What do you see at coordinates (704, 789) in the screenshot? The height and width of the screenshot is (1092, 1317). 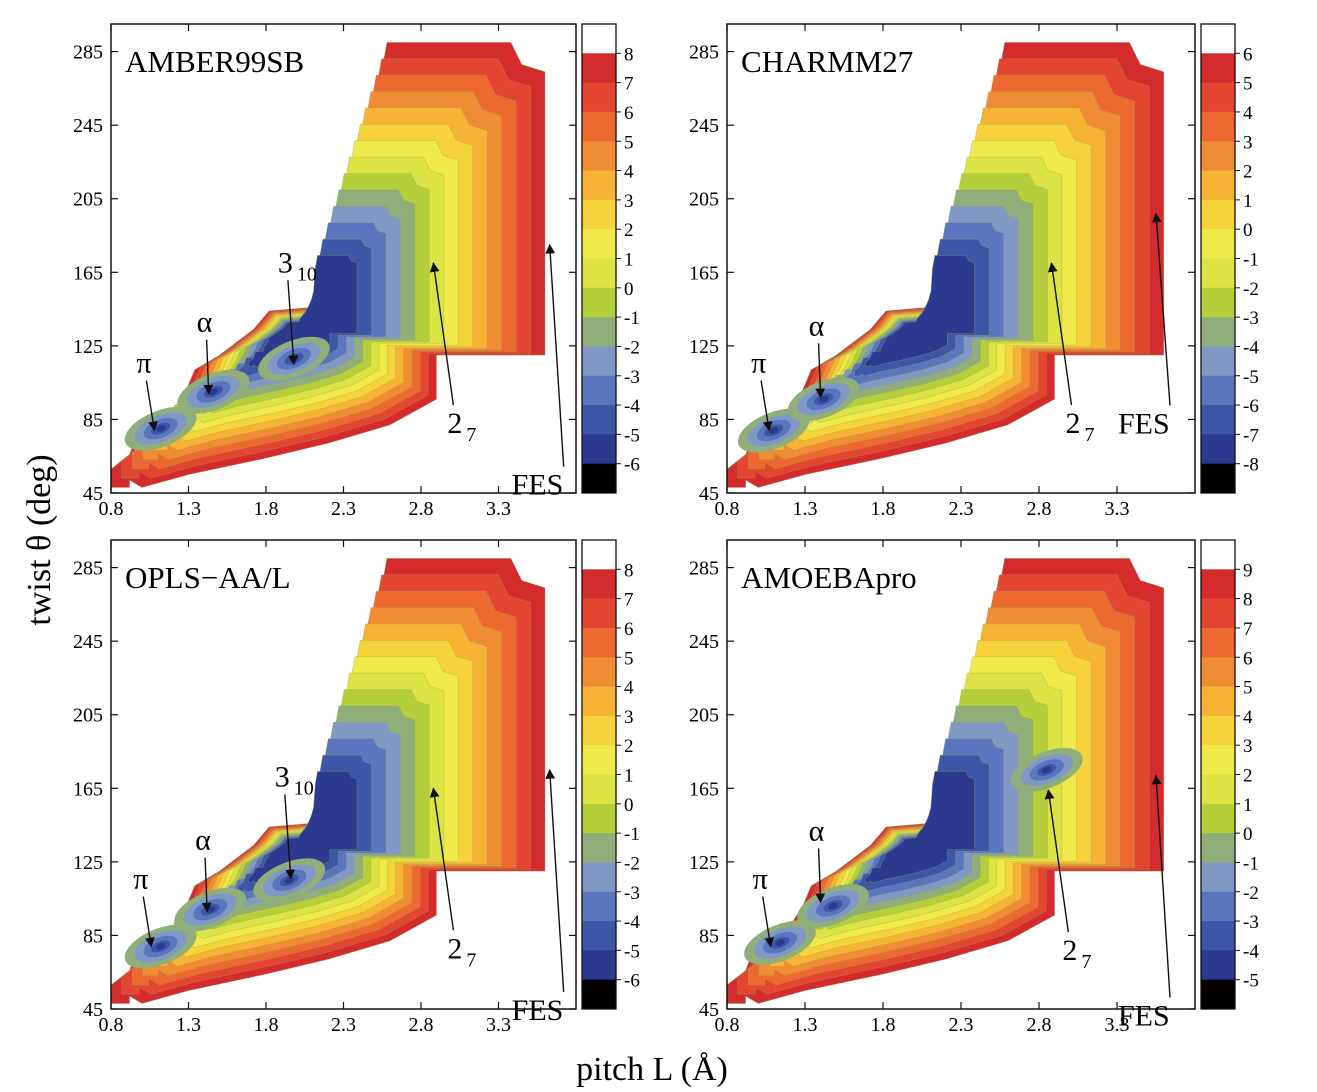 I see `y-tick-label: 165` at bounding box center [704, 789].